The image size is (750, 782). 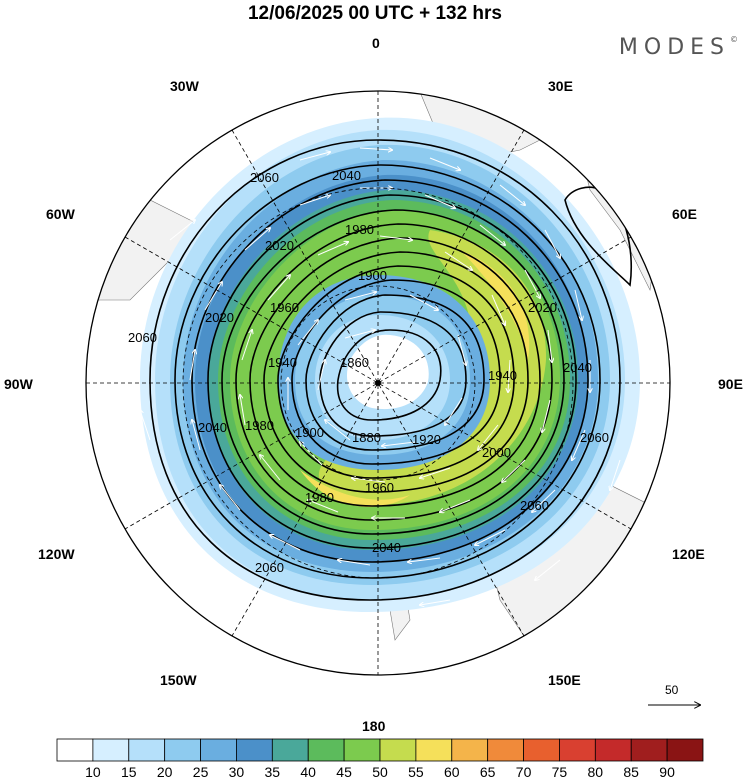 I want to click on lon-label-30e: 30E, so click(x=560, y=86).